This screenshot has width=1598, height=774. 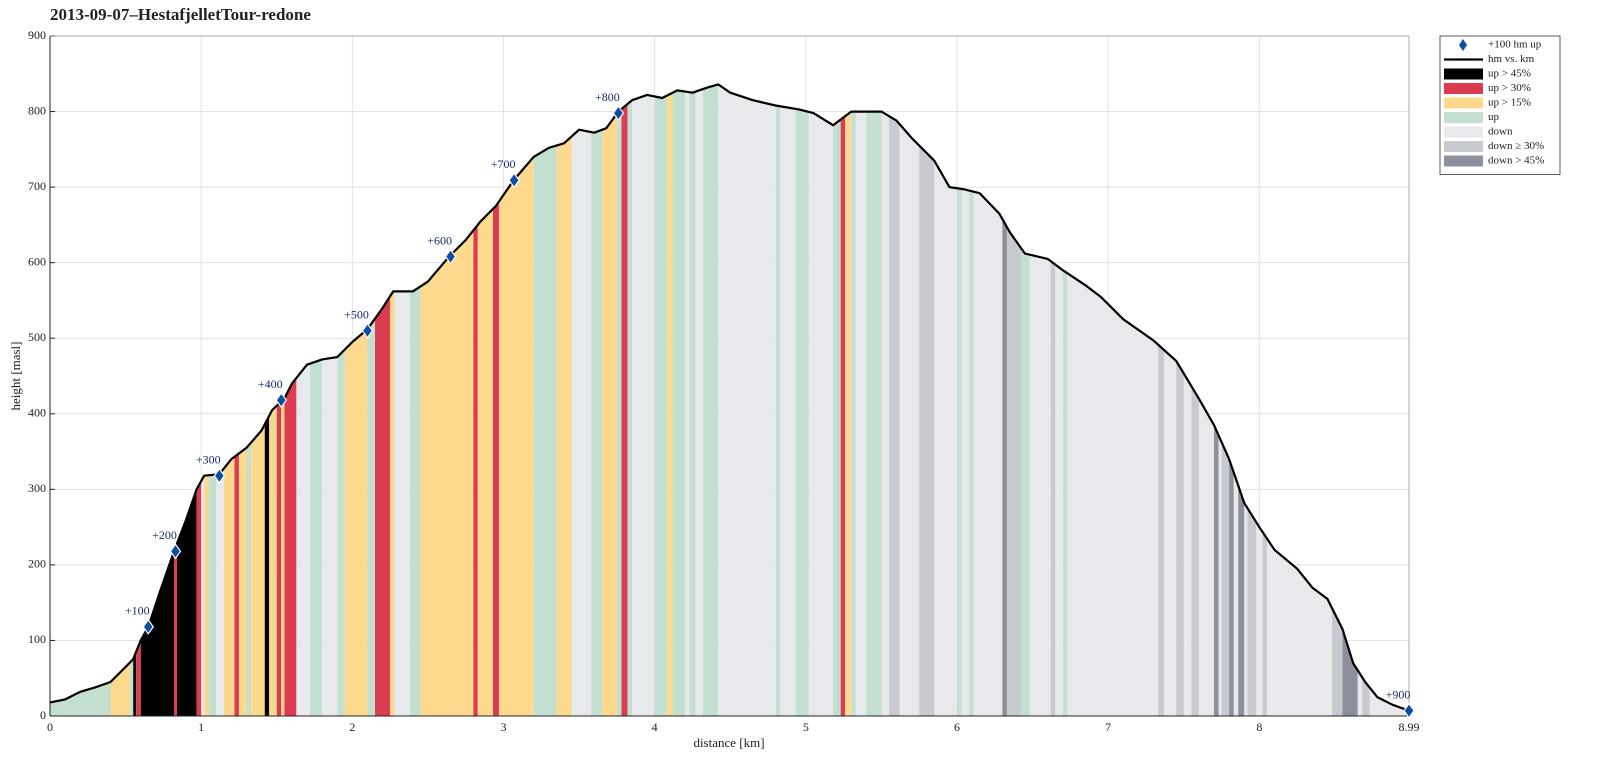 What do you see at coordinates (1108, 727) in the screenshot?
I see `x-tick-label: 7` at bounding box center [1108, 727].